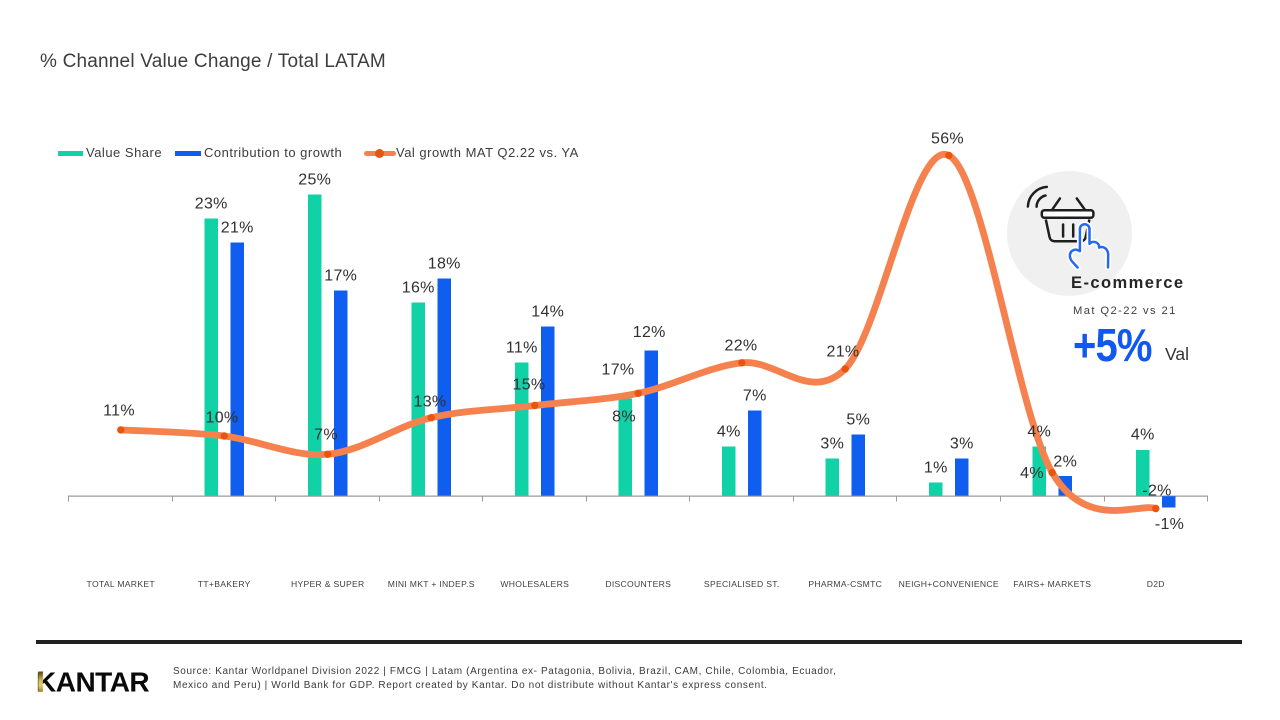  Describe the element at coordinates (1065, 461) in the screenshot. I see `svg-text: 2%` at that location.